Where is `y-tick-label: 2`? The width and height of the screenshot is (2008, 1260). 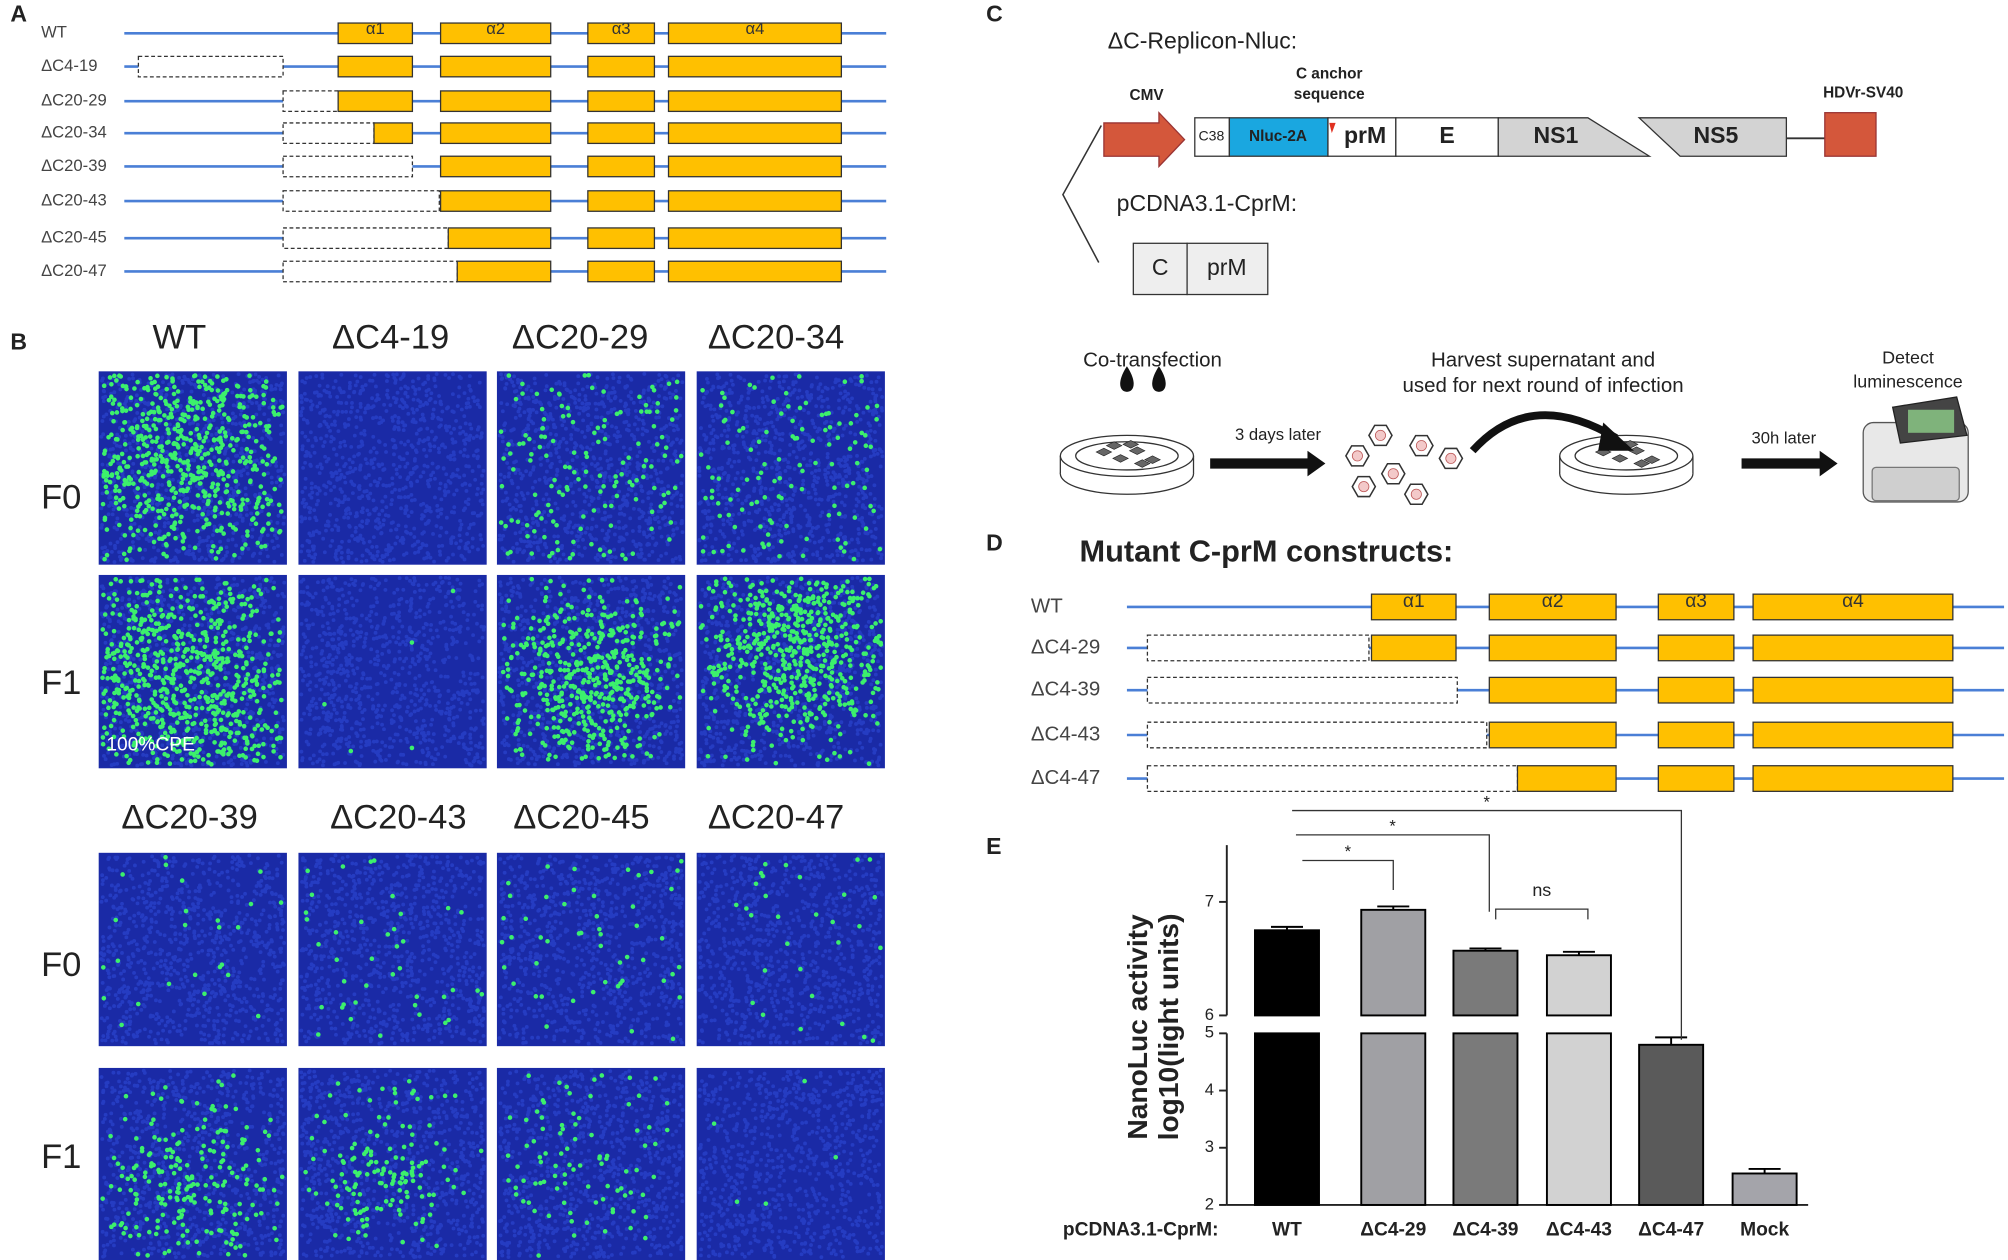
y-tick-label: 2 is located at coordinates (1209, 1203).